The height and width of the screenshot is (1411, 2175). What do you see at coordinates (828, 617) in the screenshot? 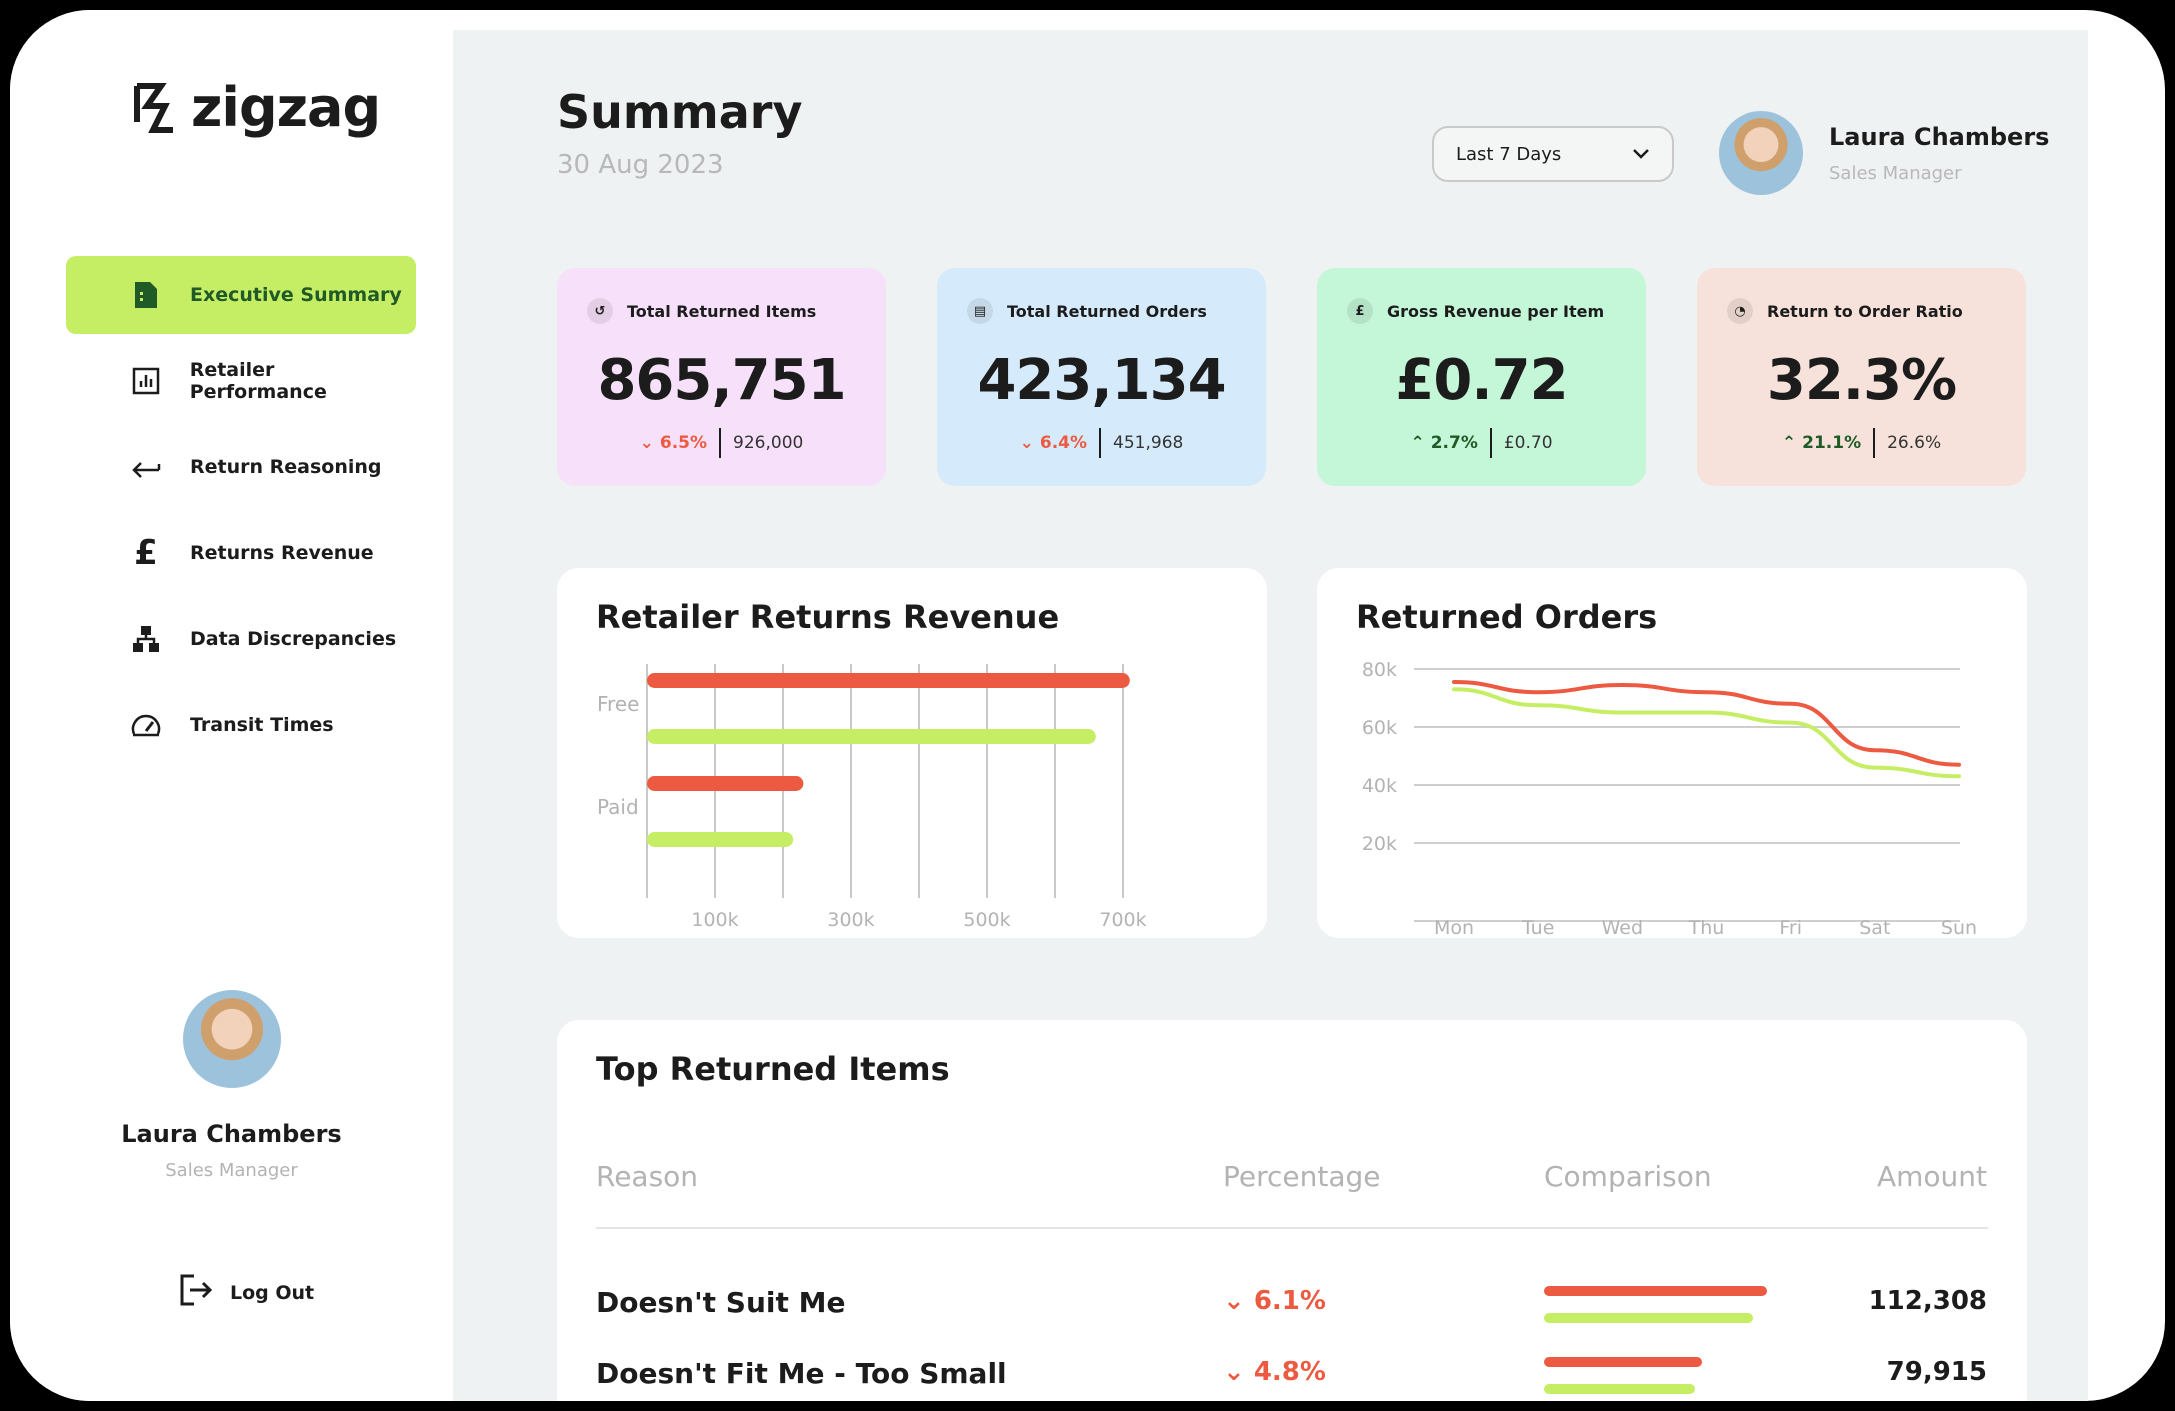
I see `card-title: Retailer Returns Revenue` at bounding box center [828, 617].